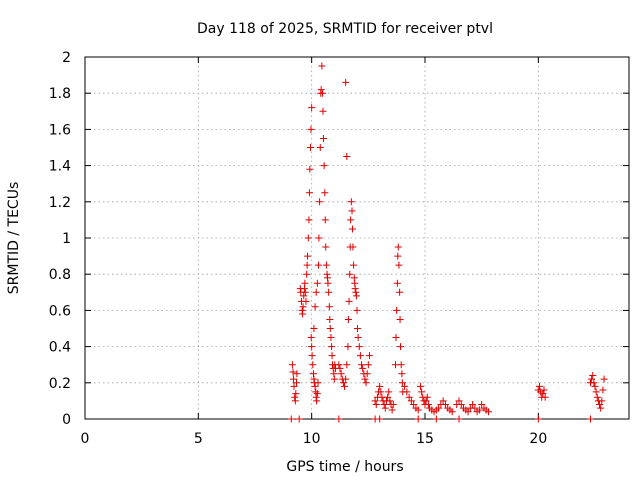 The image size is (640, 480). Describe the element at coordinates (66, 58) in the screenshot. I see `y-tick-label: 2` at that location.